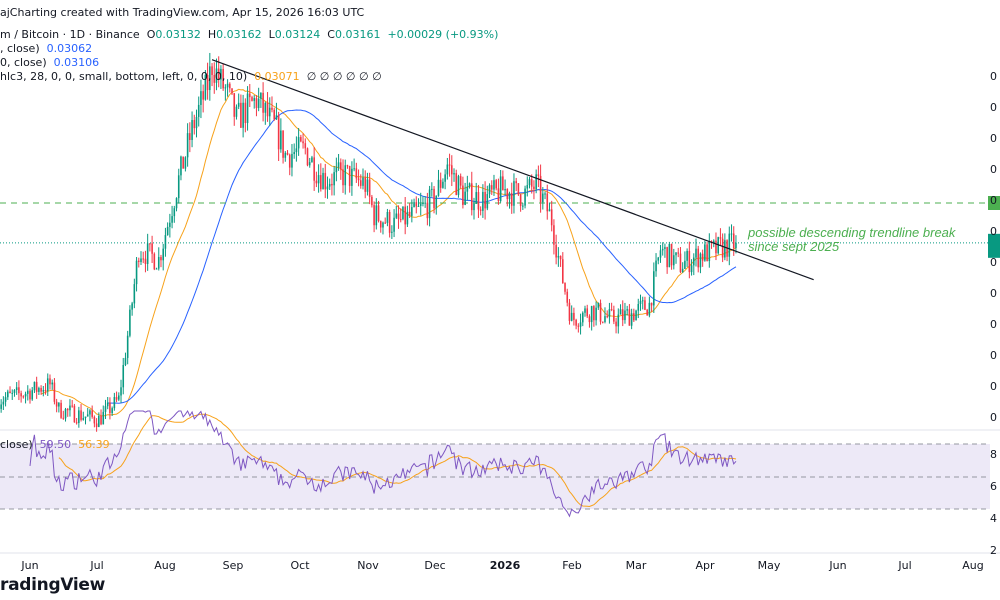  Describe the element at coordinates (435, 565) in the screenshot. I see `time-axis-label: Dec` at that location.